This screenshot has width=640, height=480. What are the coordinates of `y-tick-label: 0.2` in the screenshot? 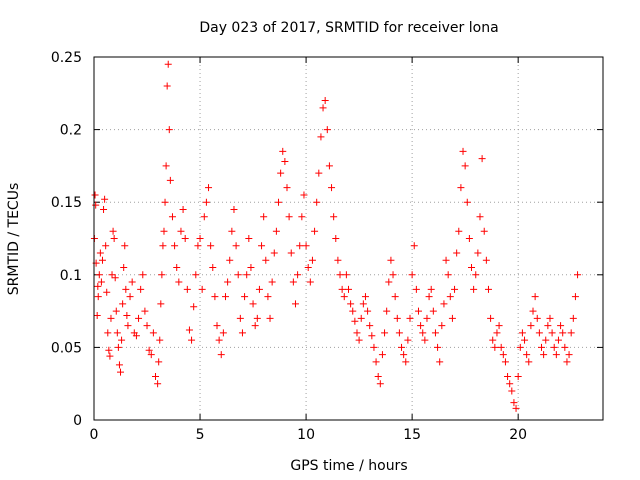 It's located at (71, 131).